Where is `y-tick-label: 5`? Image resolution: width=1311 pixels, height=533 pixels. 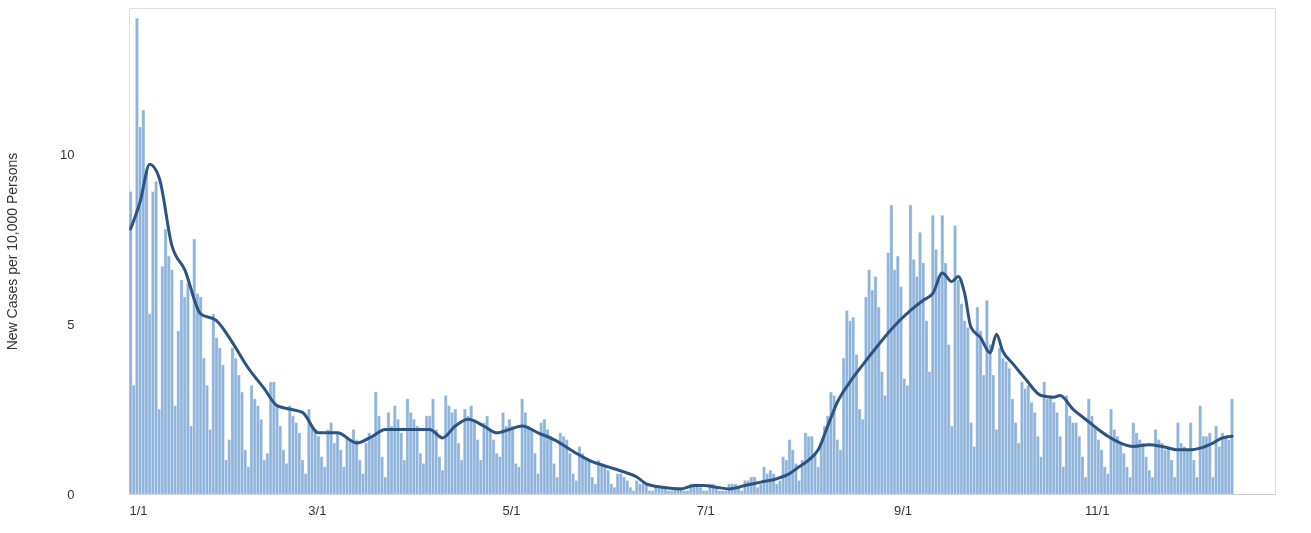 y-tick-label: 5 is located at coordinates (71, 324).